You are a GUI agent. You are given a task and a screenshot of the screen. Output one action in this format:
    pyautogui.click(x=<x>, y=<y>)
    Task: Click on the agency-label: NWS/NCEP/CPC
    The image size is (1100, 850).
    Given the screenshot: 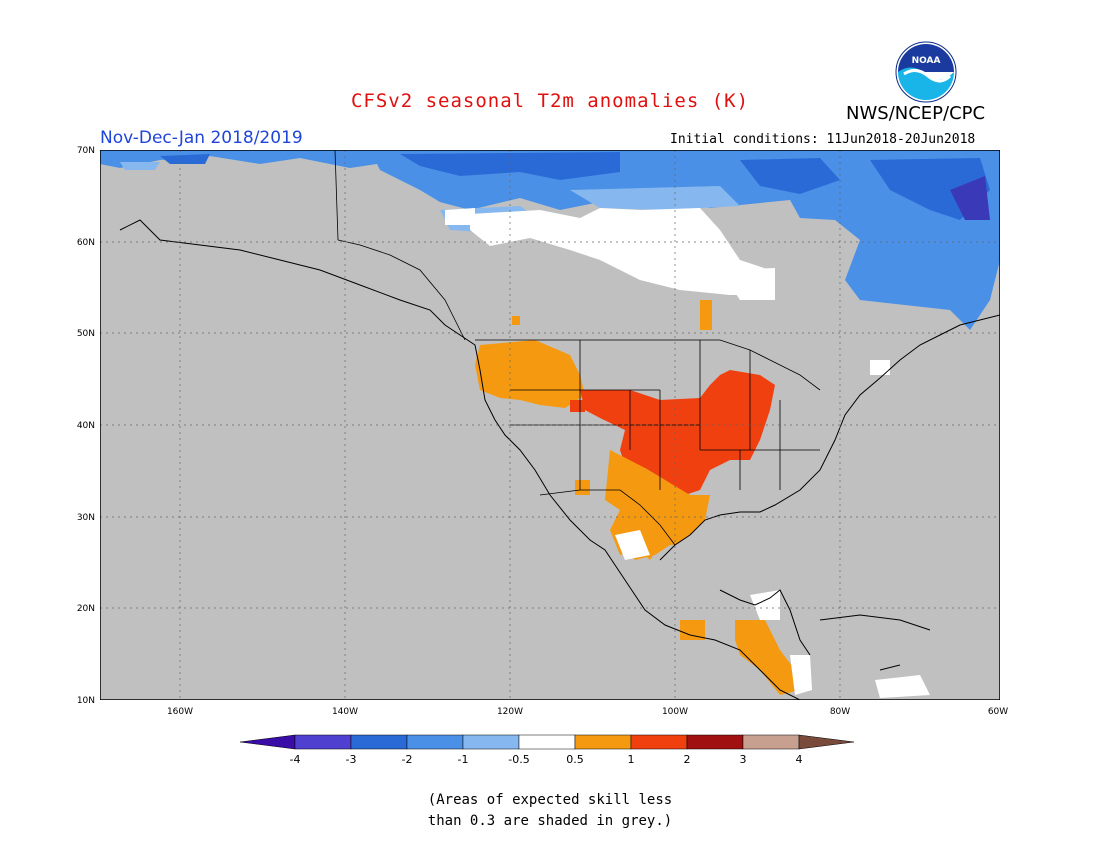 What is the action you would take?
    pyautogui.click(x=916, y=113)
    